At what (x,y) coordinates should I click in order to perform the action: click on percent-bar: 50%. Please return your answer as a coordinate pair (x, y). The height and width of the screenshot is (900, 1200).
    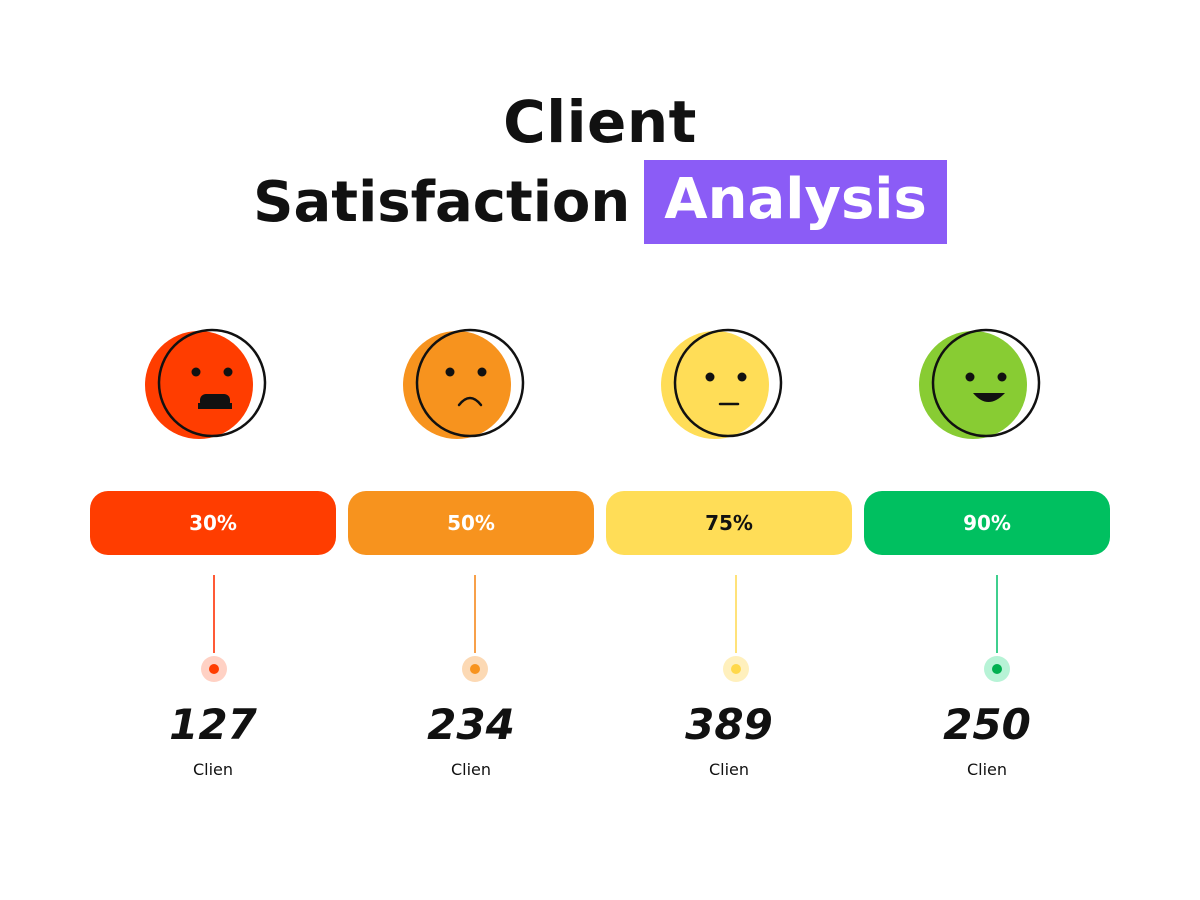
    Looking at the image, I should click on (471, 523).